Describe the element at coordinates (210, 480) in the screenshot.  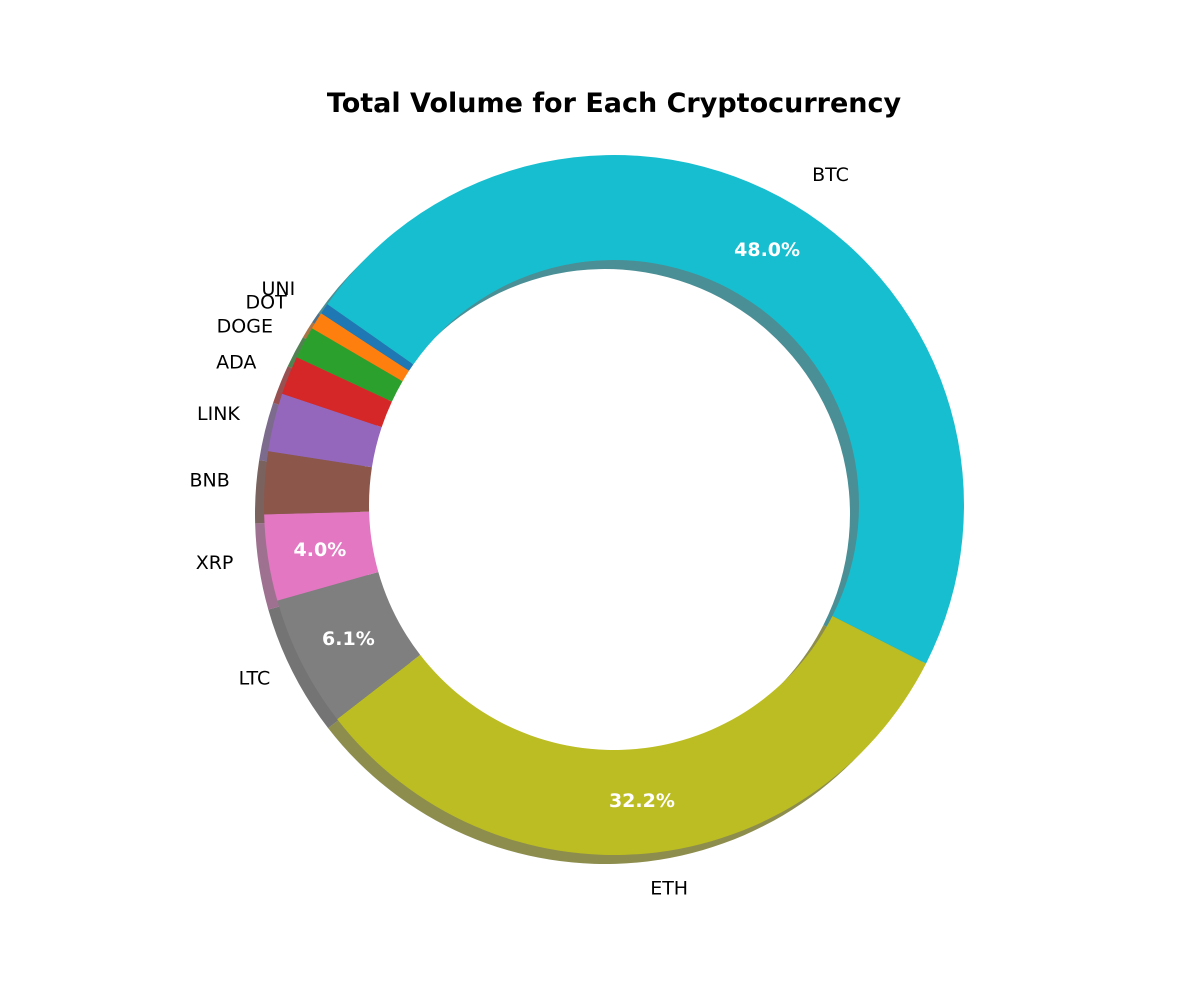
I see `slice-label-bnb: BNB` at that location.